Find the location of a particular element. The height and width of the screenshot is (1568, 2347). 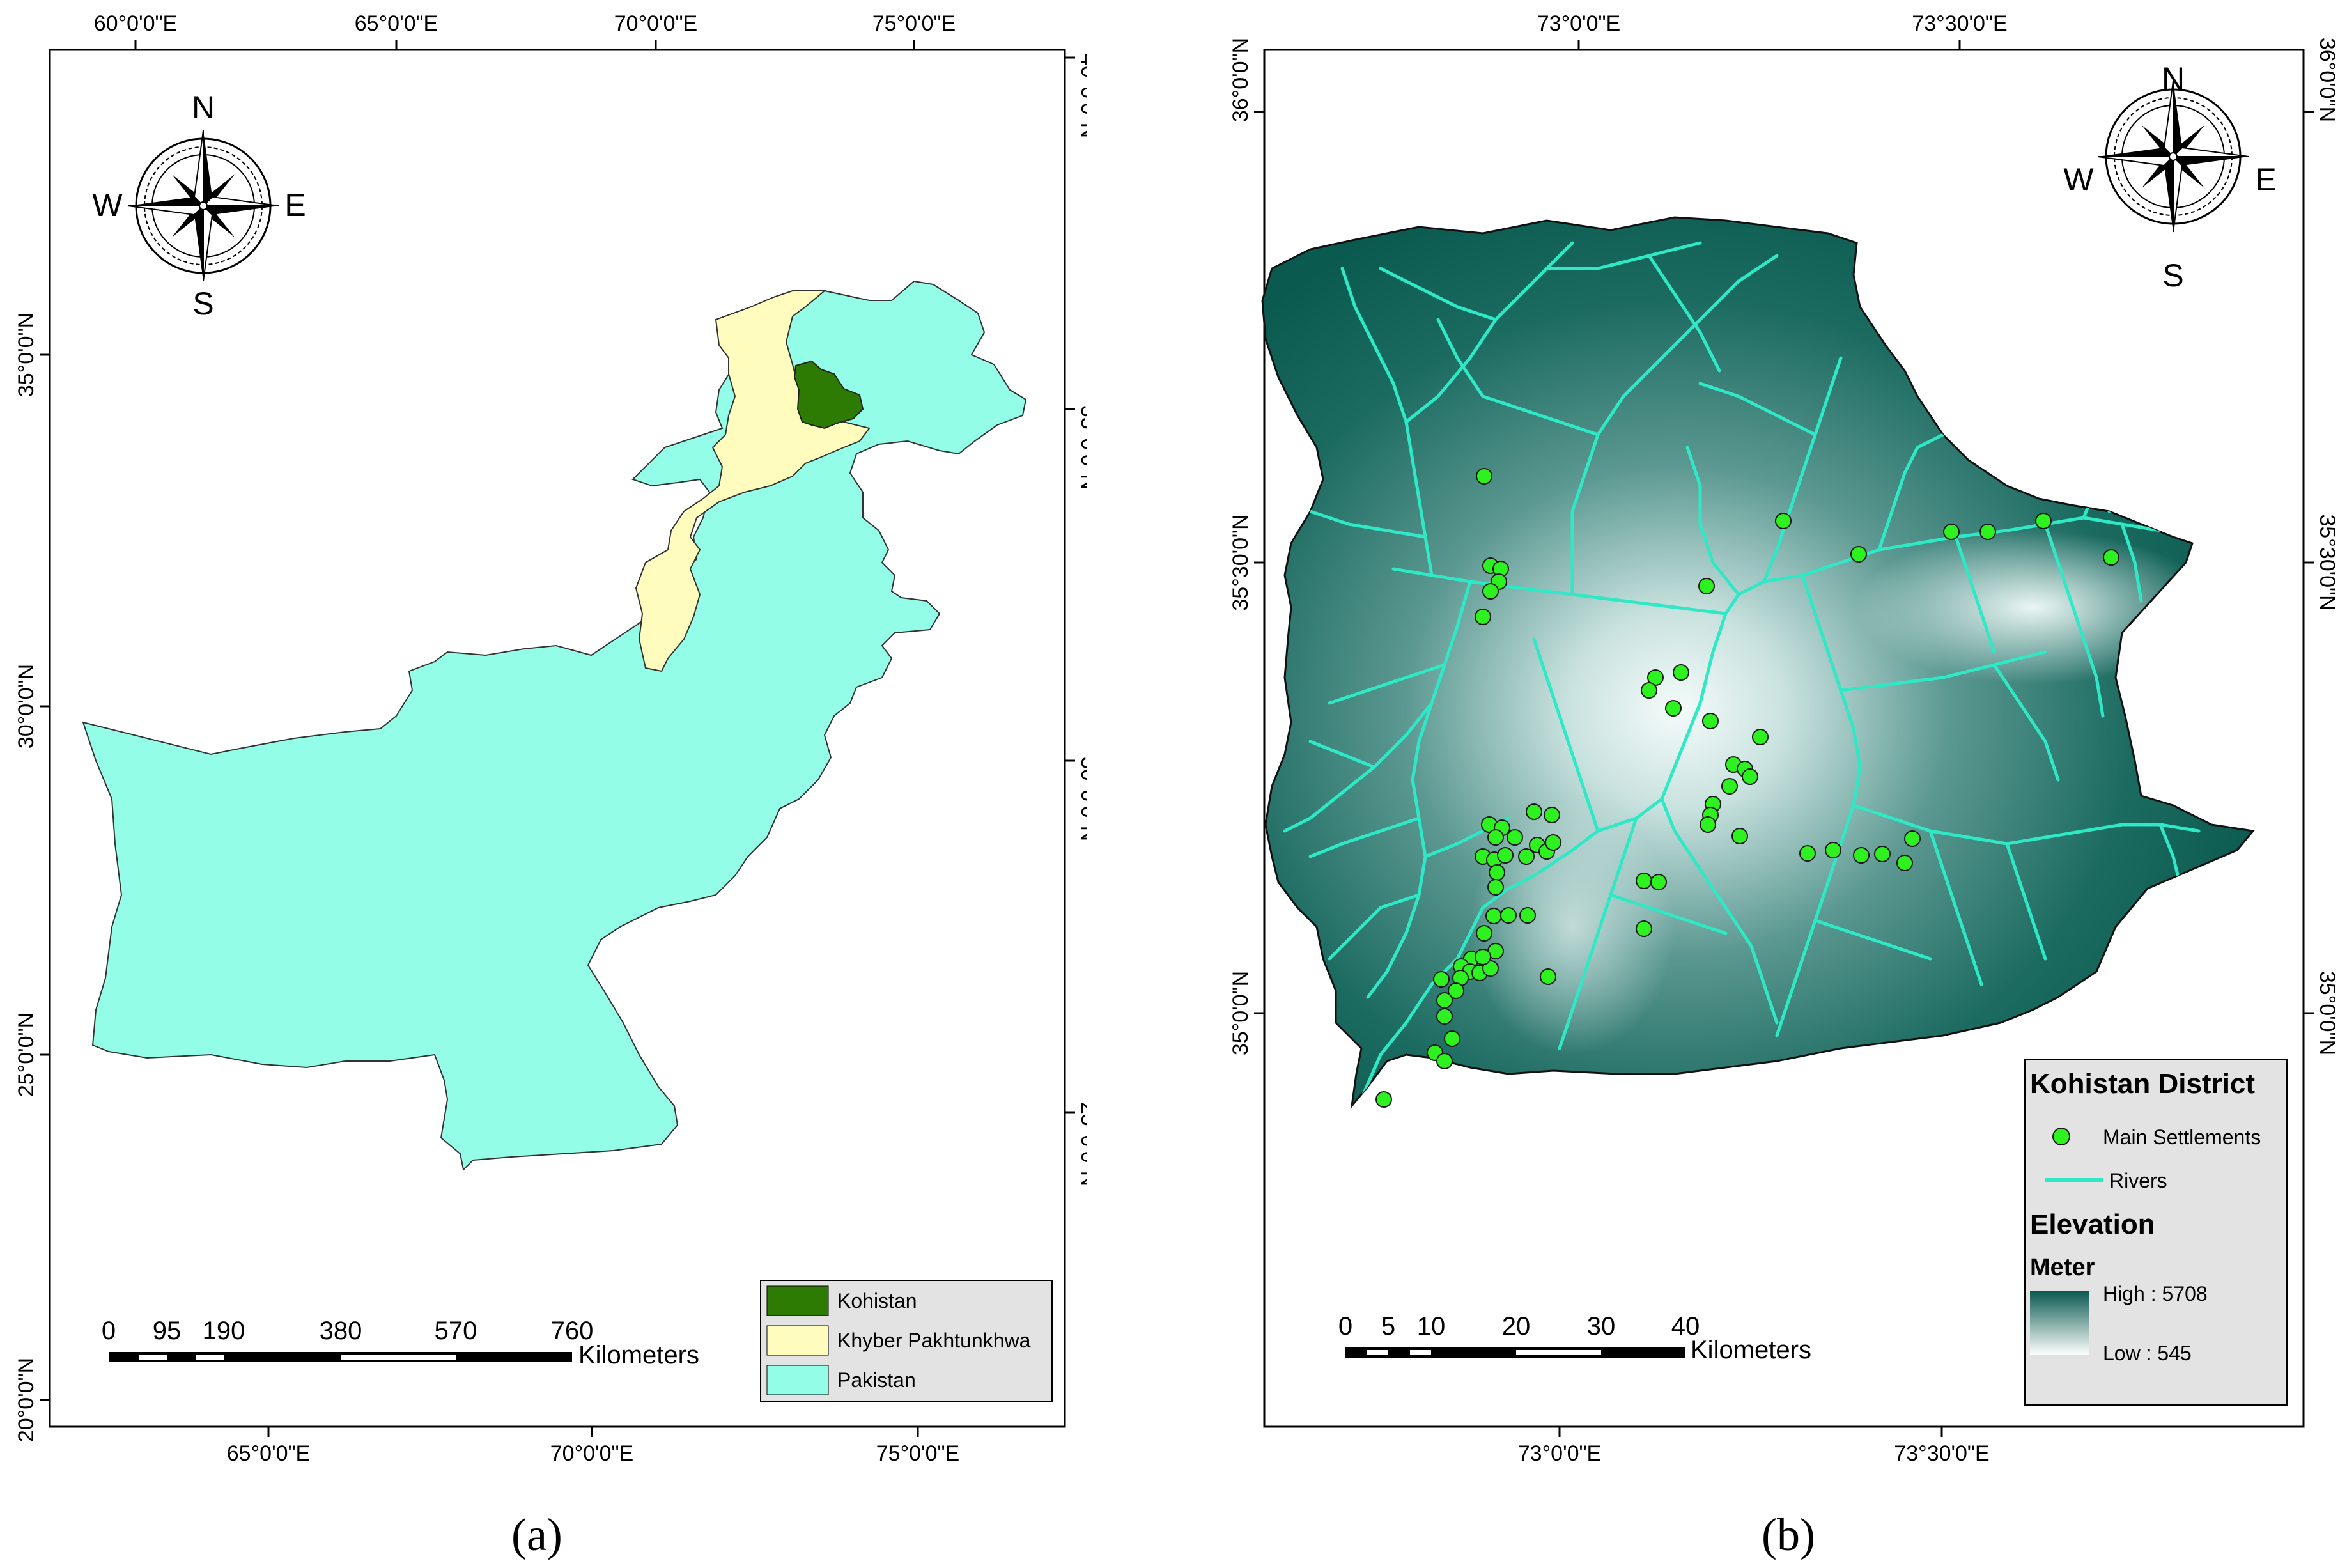

legend-label: Khyber Pakhtunkhwa is located at coordinates (934, 1341).